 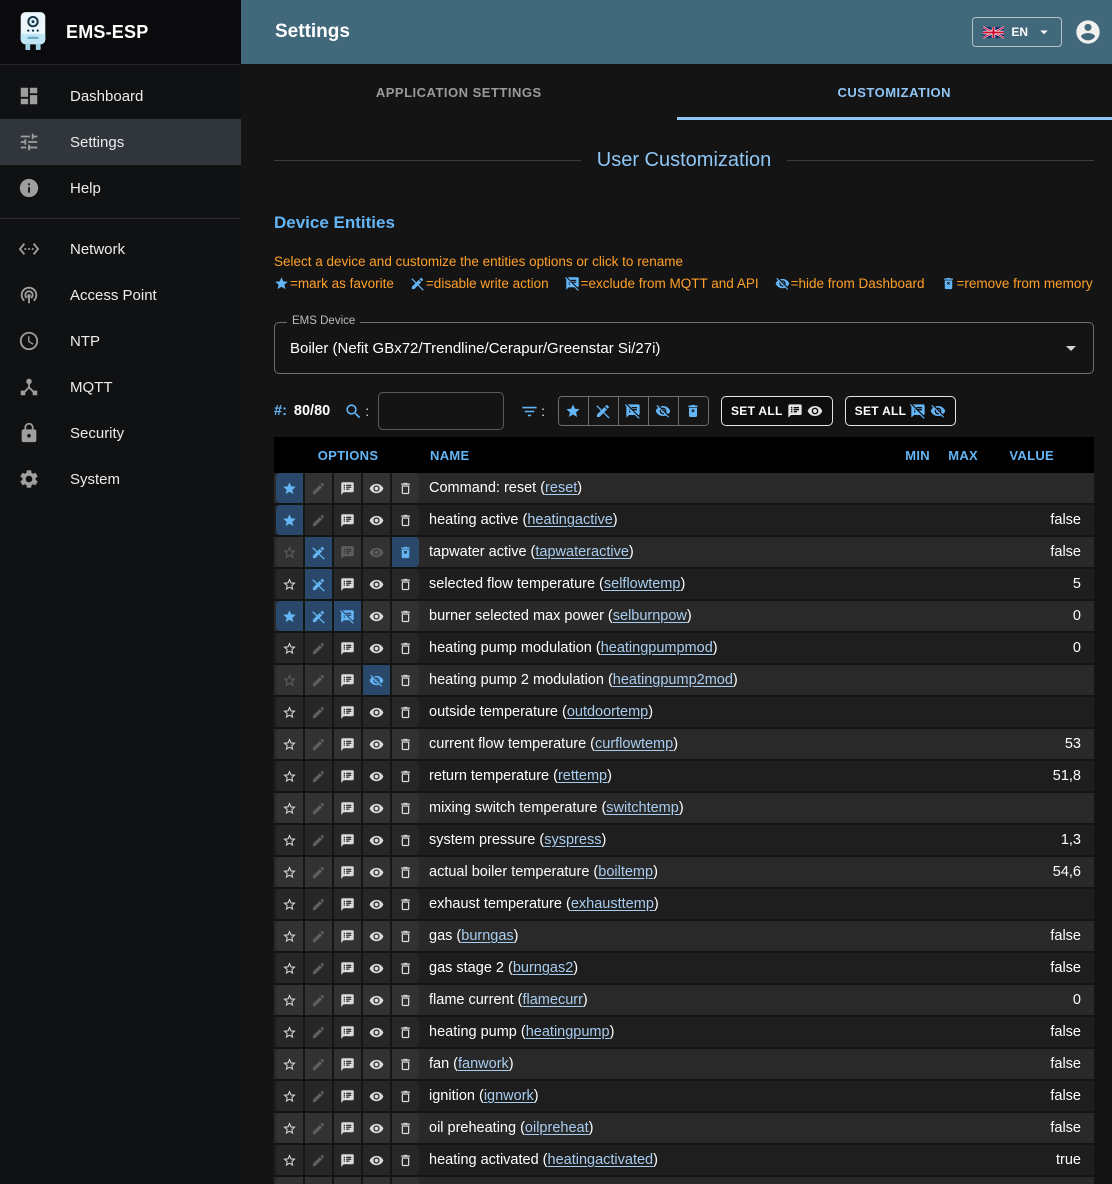 I want to click on filter-disable-write-toggle, so click(x=603, y=411).